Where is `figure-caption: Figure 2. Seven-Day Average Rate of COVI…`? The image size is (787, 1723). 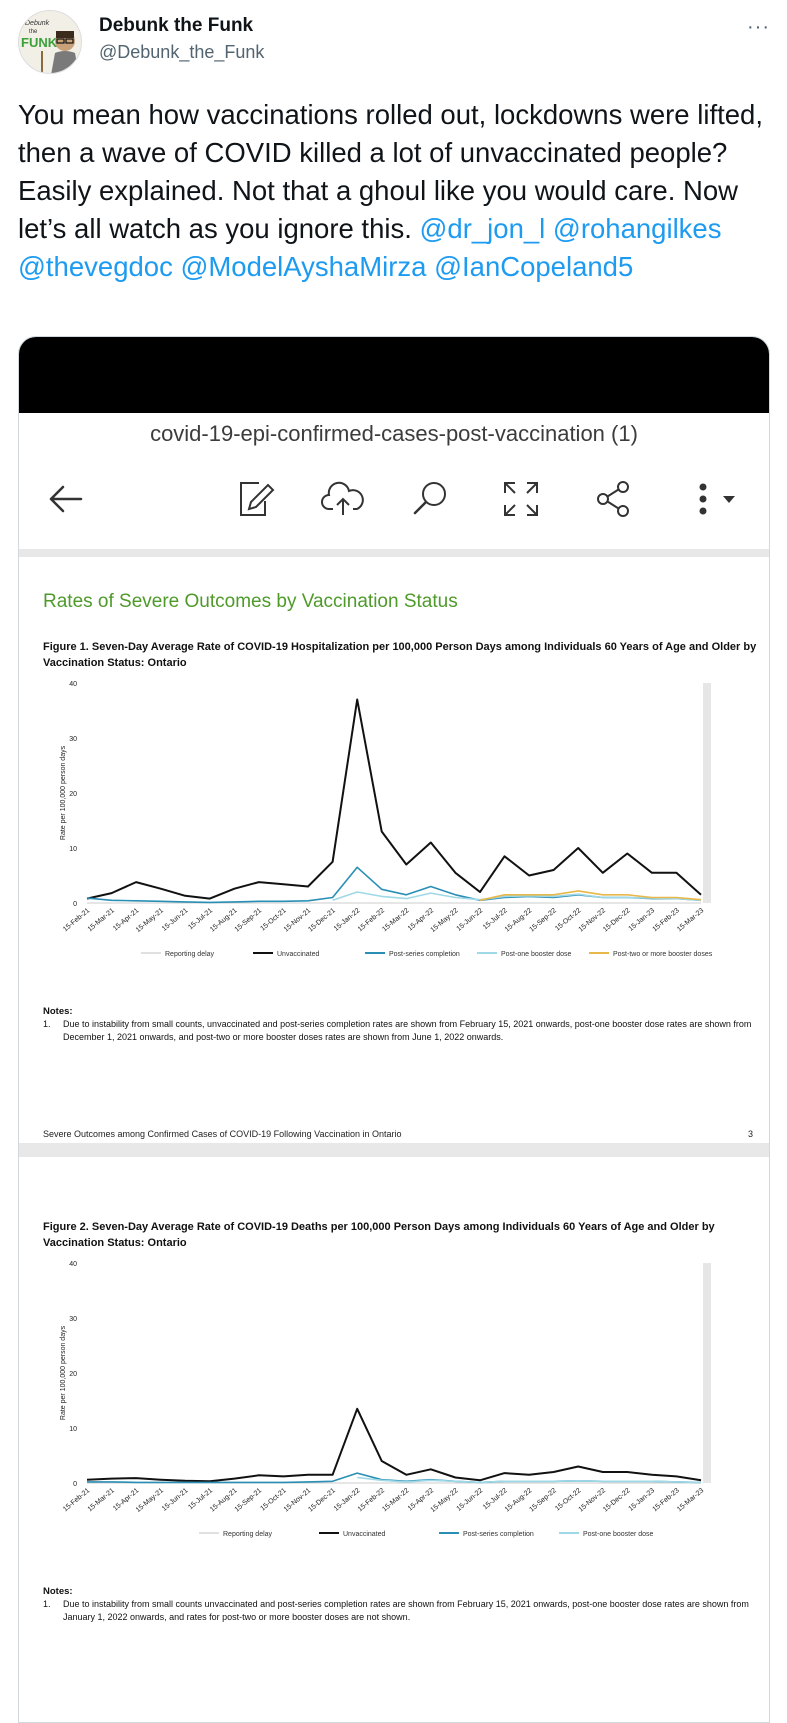 figure-caption: Figure 2. Seven-Day Average Rate of COVI… is located at coordinates (379, 1235).